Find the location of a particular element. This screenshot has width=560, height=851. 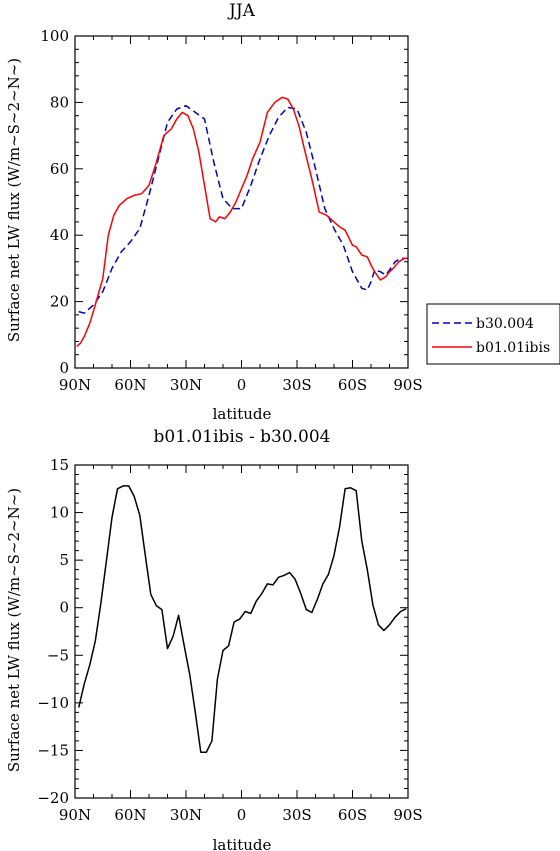

top-x-tick-label: 30S is located at coordinates (296, 385).